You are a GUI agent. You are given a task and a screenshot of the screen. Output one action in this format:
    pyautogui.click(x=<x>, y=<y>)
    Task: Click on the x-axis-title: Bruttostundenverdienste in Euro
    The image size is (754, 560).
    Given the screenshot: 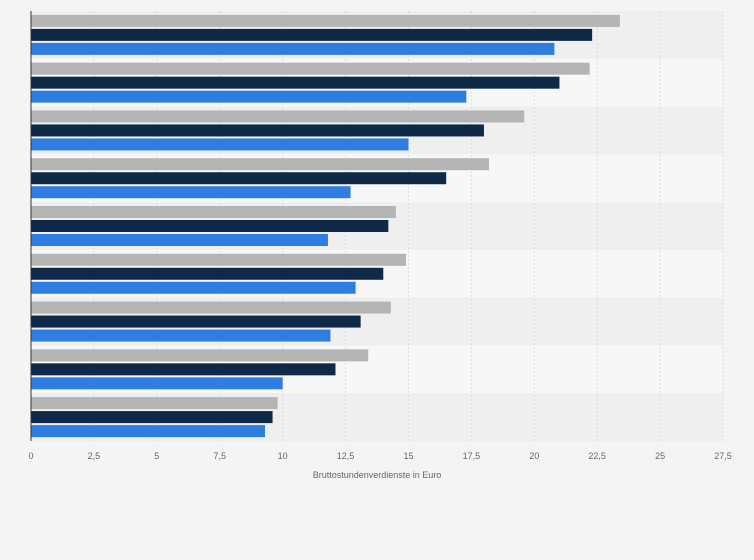 What is the action you would take?
    pyautogui.click(x=377, y=475)
    